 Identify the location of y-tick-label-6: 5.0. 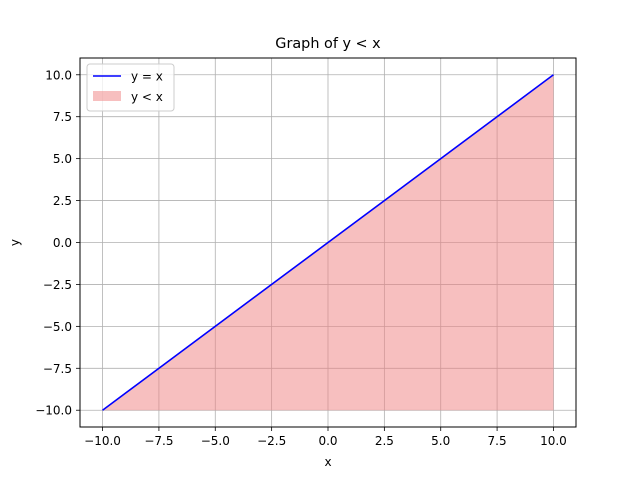
(62, 159).